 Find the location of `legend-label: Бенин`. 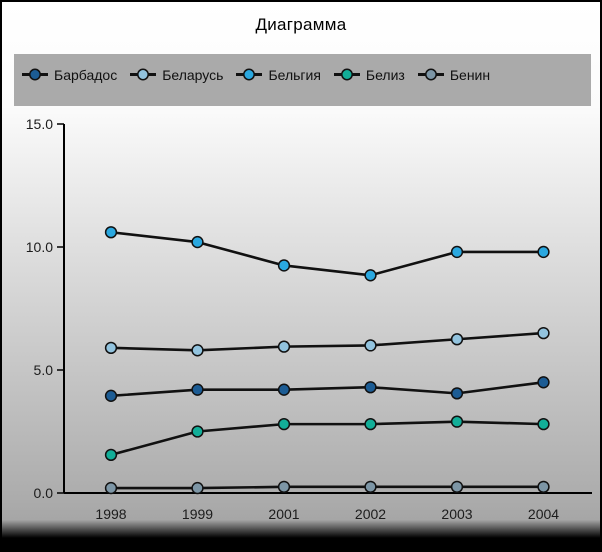

legend-label: Бенин is located at coordinates (470, 74).